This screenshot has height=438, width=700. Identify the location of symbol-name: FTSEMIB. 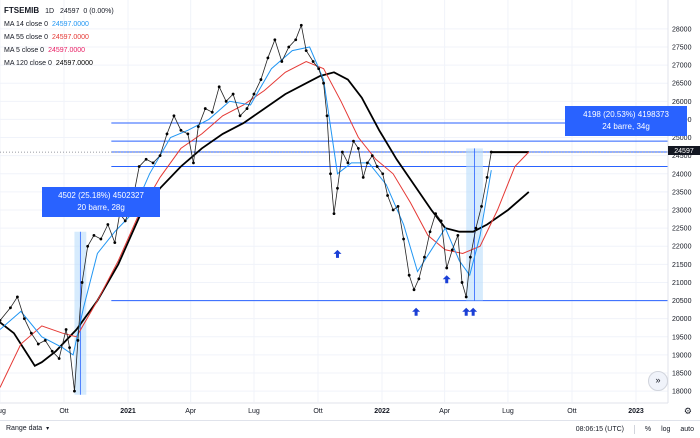
(22, 10).